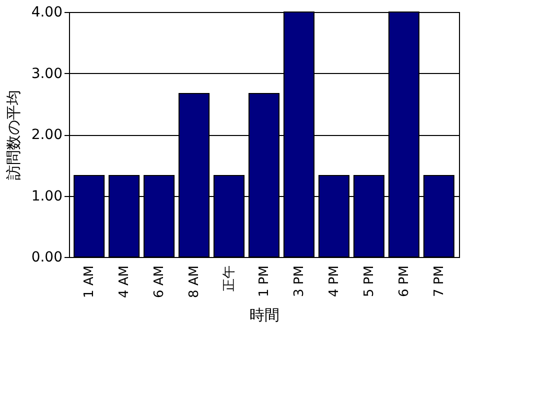  I want to click on y-tick-label: 1.00, so click(46, 196).